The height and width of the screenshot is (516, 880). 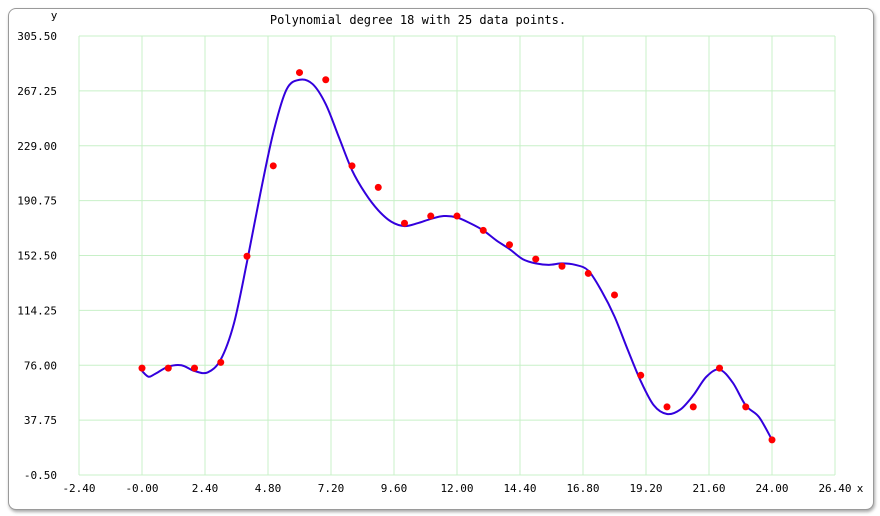 What do you see at coordinates (54, 15) in the screenshot?
I see `y-axis-label: y` at bounding box center [54, 15].